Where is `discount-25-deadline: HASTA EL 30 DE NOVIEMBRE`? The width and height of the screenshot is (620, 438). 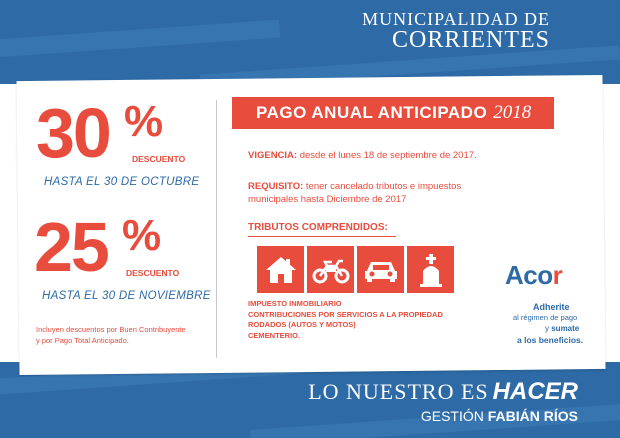
discount-25-deadline: HASTA EL 30 DE NOVIEMBRE is located at coordinates (126, 296).